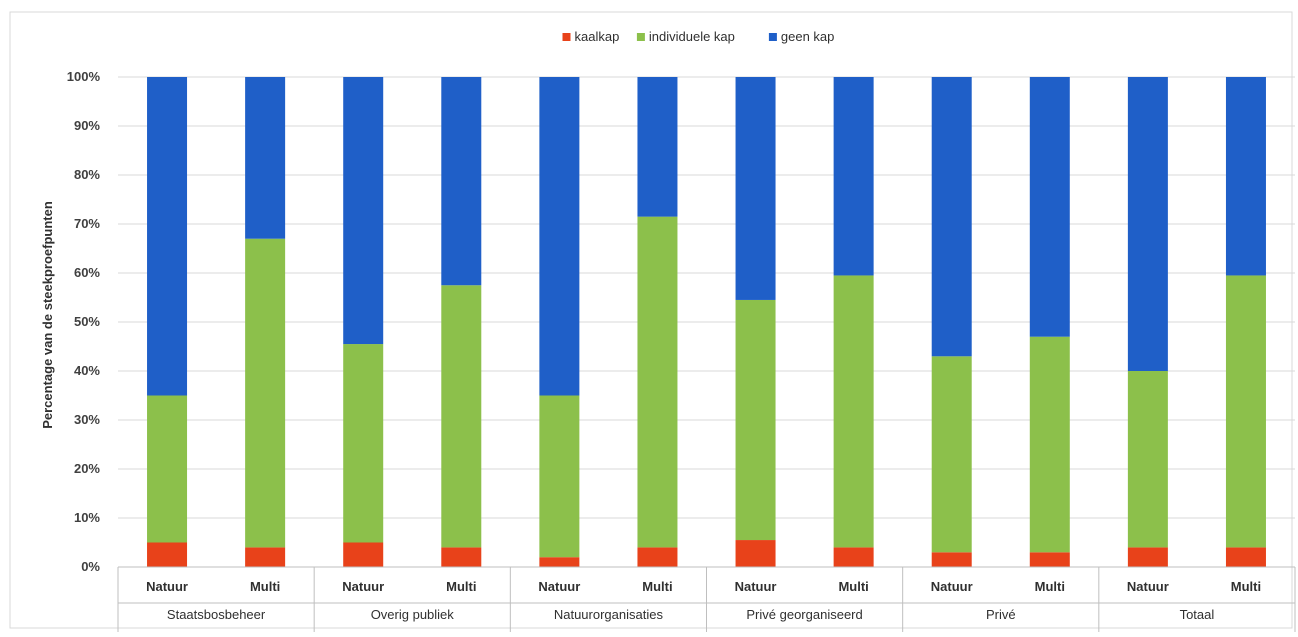 This screenshot has height=637, width=1298. What do you see at coordinates (87, 321) in the screenshot?
I see `y-tick-label: 50%` at bounding box center [87, 321].